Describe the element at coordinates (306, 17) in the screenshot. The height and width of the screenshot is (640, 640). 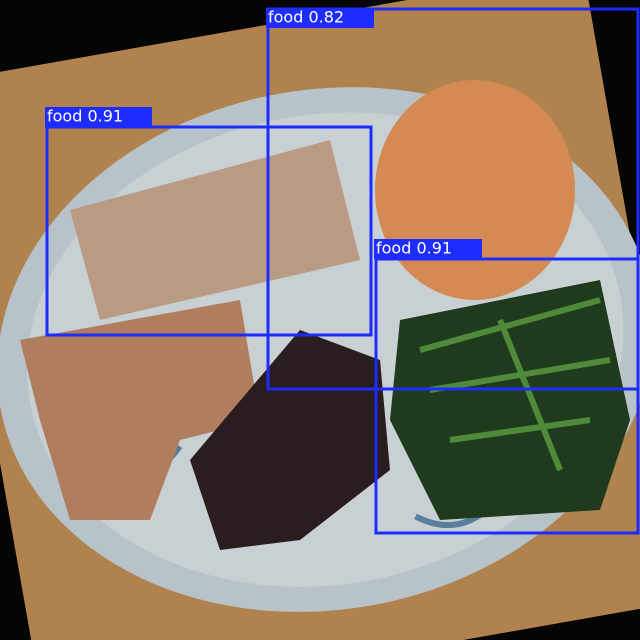
I see `detection-label: food 0.82` at that location.